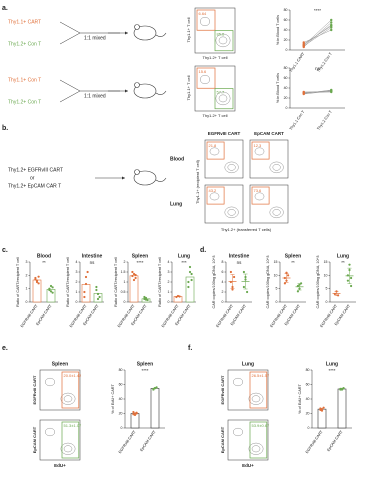 Image resolution: width=365 pixels, height=500 pixels. What do you see at coordinates (24, 22) in the screenshot?
I see `cell-label: Thy1.1+ CART` at bounding box center [24, 22].